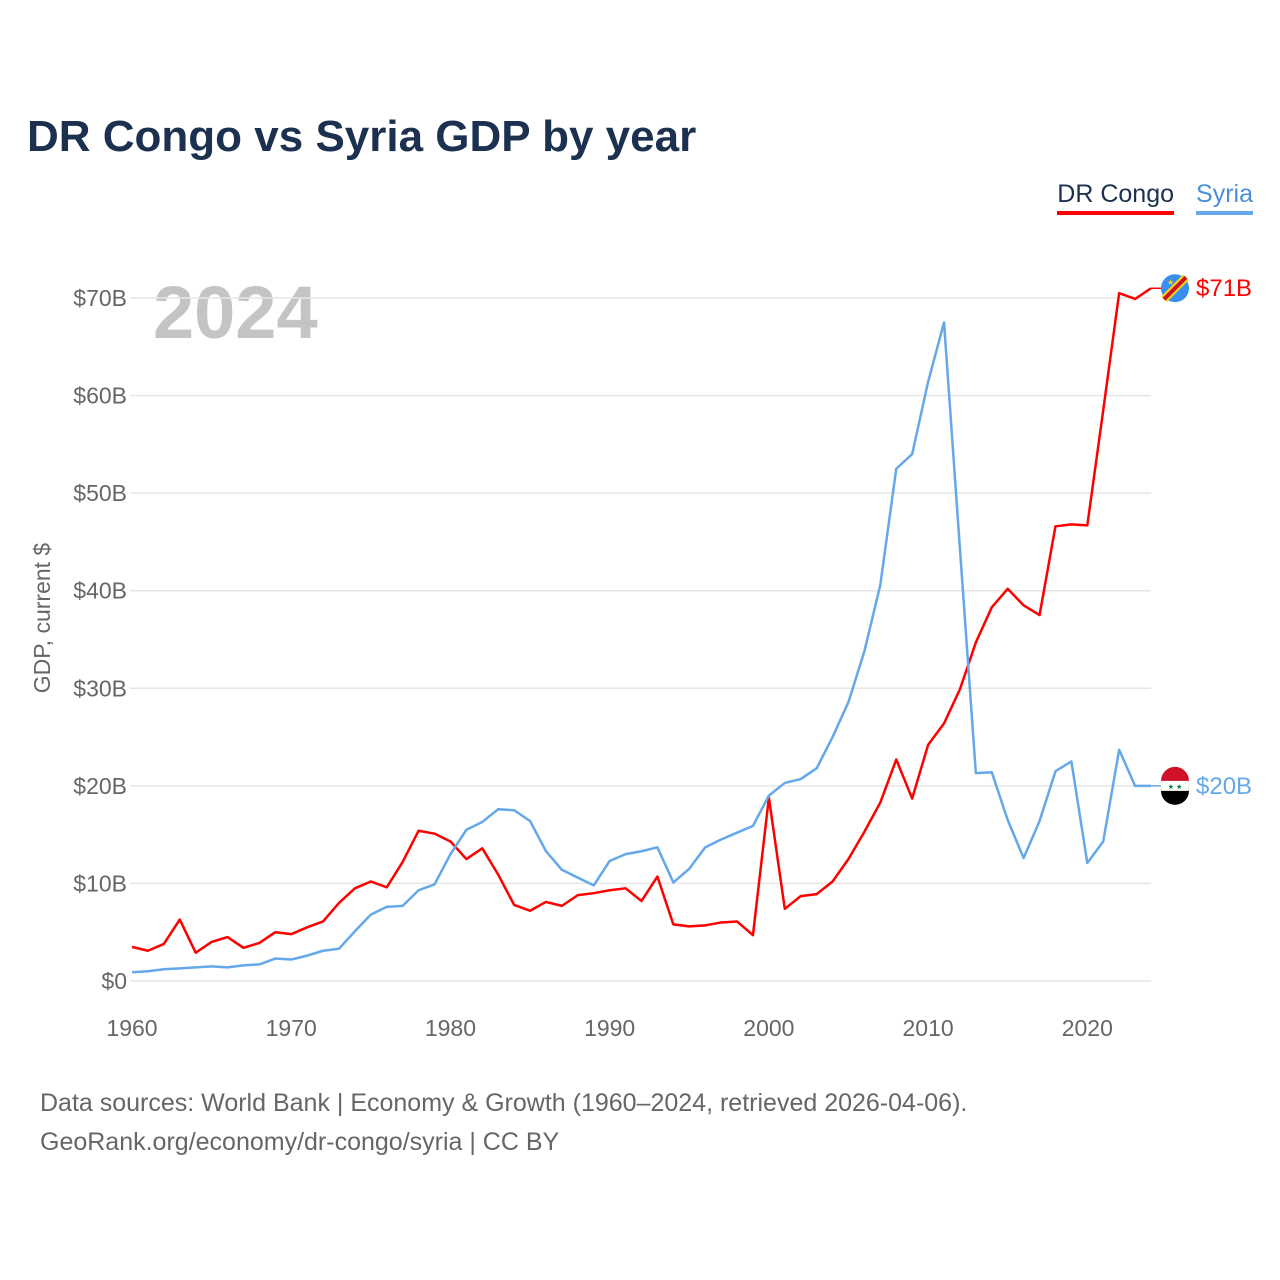 This screenshot has height=1280, width=1280. What do you see at coordinates (362, 136) in the screenshot?
I see `chart-title: DR Congo vs Syria GDP by year` at bounding box center [362, 136].